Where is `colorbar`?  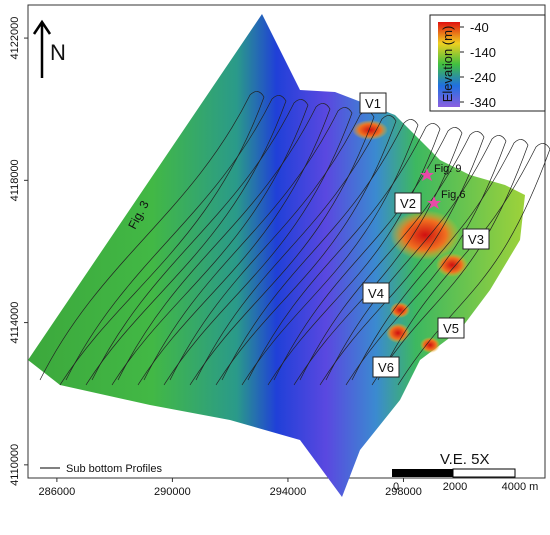 colorbar is located at coordinates (449, 64).